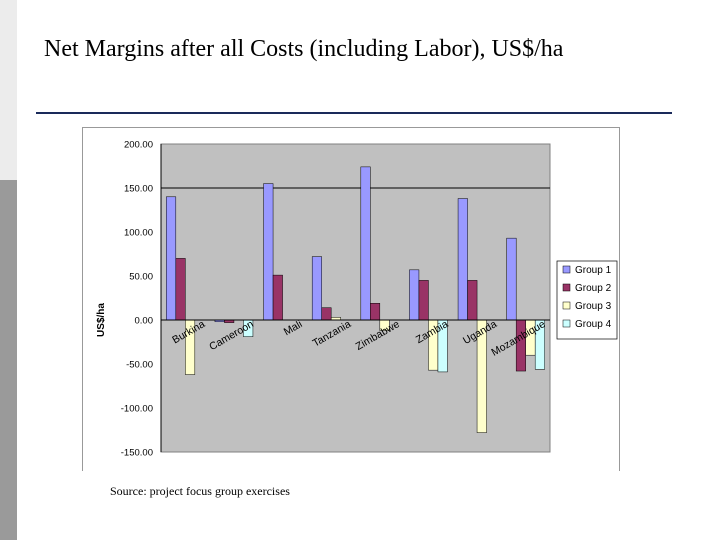 The height and width of the screenshot is (540, 720). What do you see at coordinates (171, 258) in the screenshot?
I see `bar-group1-burkina` at bounding box center [171, 258].